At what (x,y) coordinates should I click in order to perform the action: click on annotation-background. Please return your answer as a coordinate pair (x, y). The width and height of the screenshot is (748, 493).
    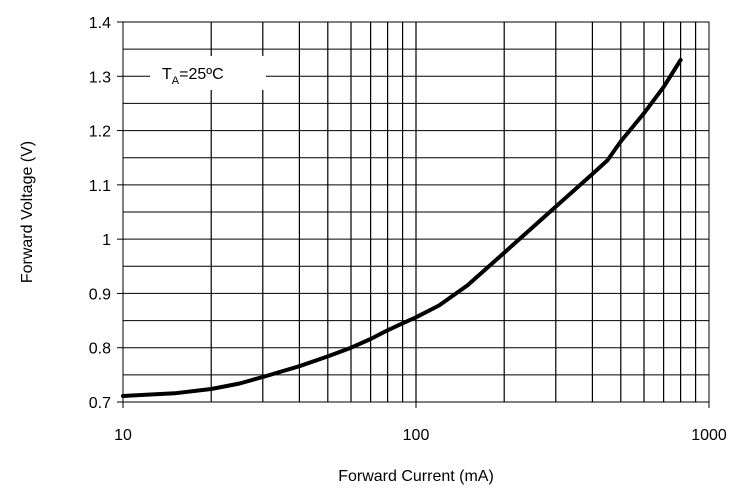
    Looking at the image, I should click on (208, 73).